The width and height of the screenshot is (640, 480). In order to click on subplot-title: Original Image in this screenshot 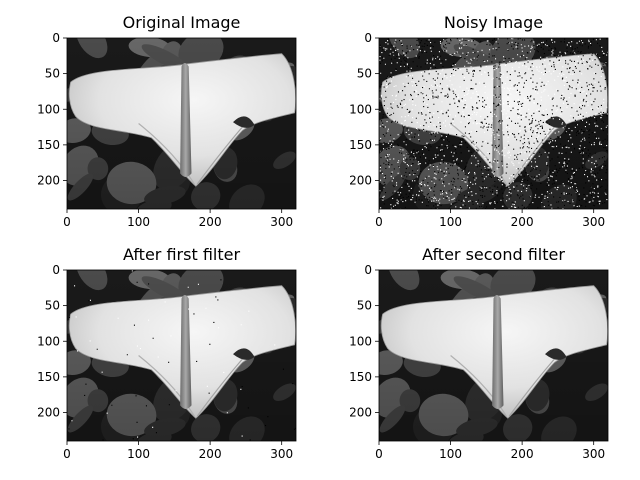, I will do `click(182, 22)`.